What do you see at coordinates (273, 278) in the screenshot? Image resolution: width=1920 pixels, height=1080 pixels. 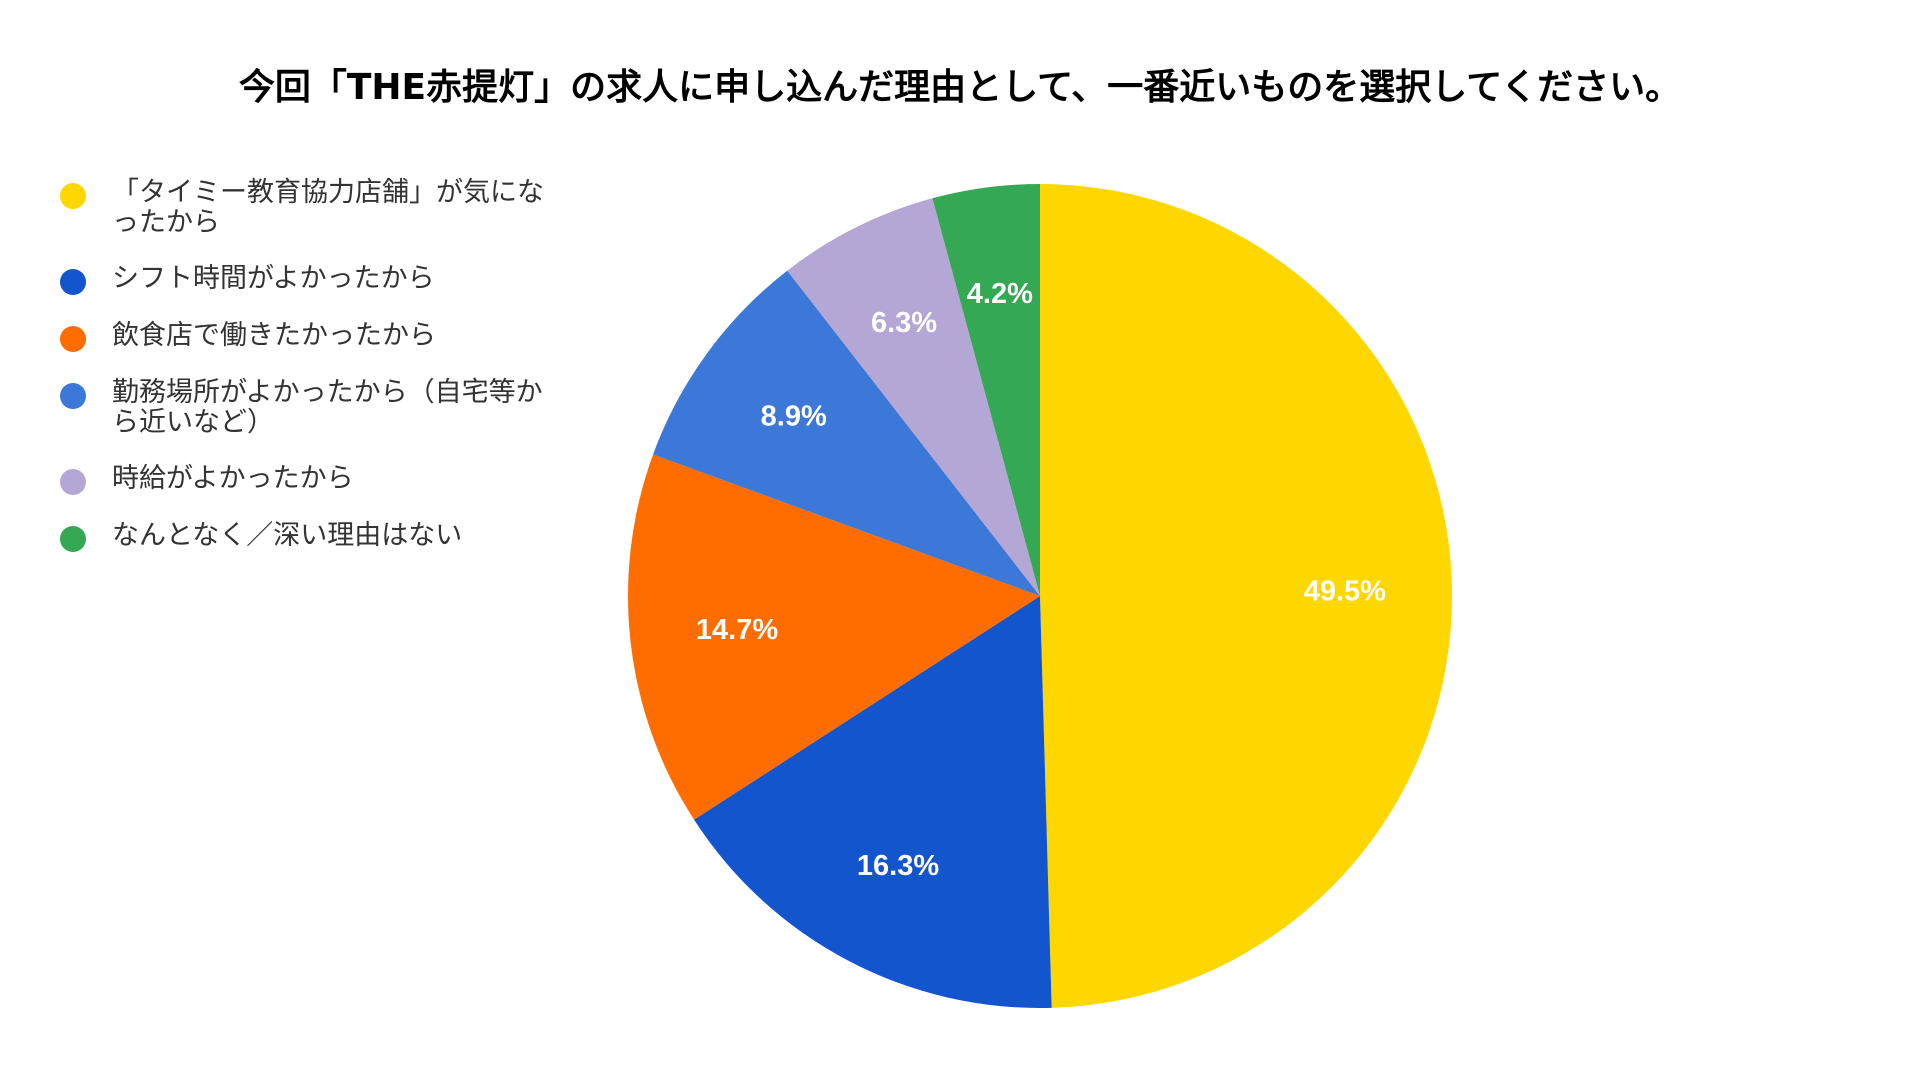 I see `legend-label: シフト時間がよかったから` at bounding box center [273, 278].